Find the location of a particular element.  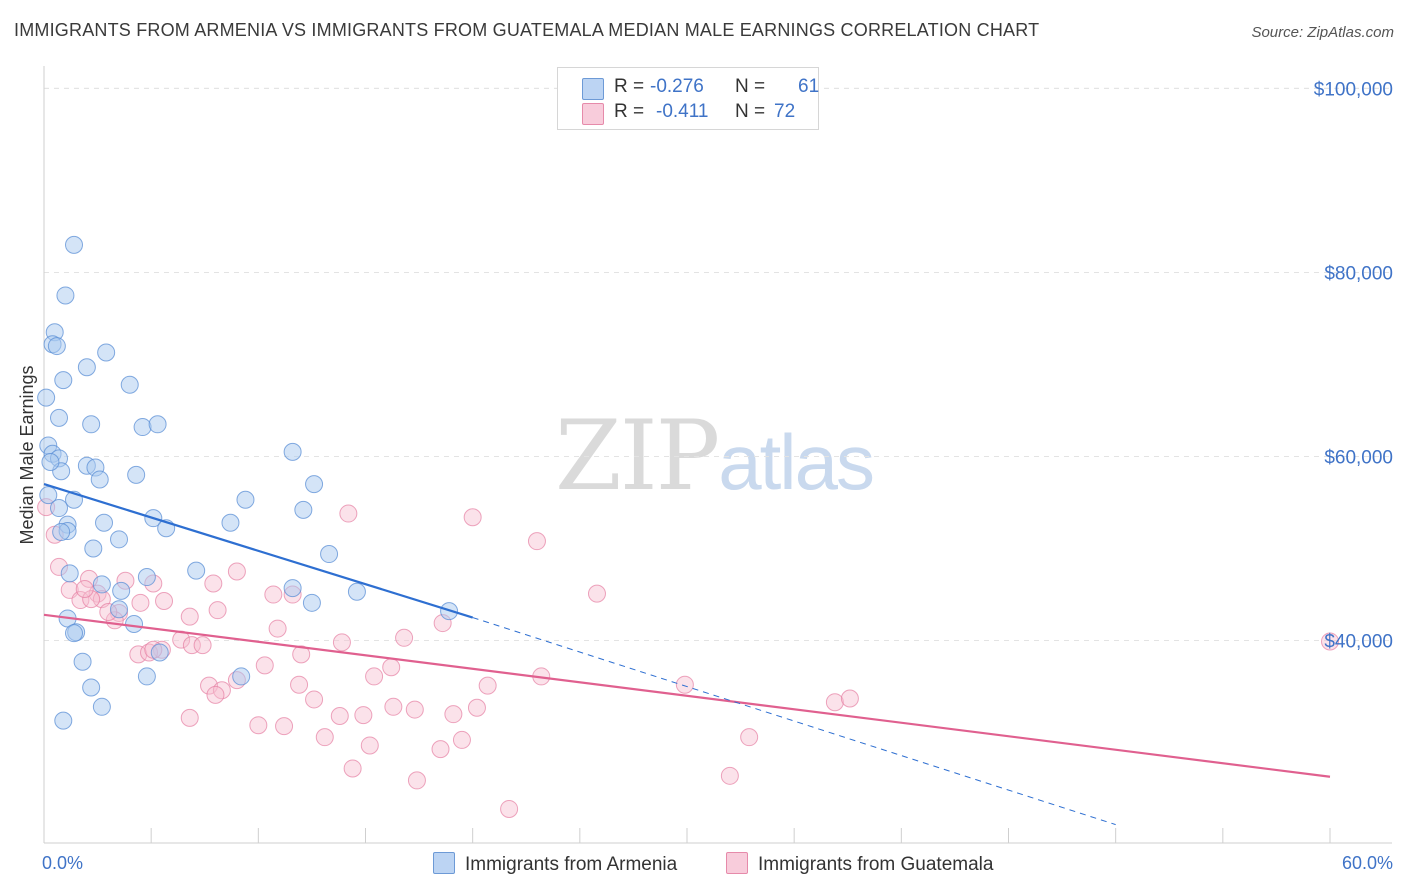

bottom-legend-guatemala: Immigrants from Guatemala is located at coordinates (859, 864).